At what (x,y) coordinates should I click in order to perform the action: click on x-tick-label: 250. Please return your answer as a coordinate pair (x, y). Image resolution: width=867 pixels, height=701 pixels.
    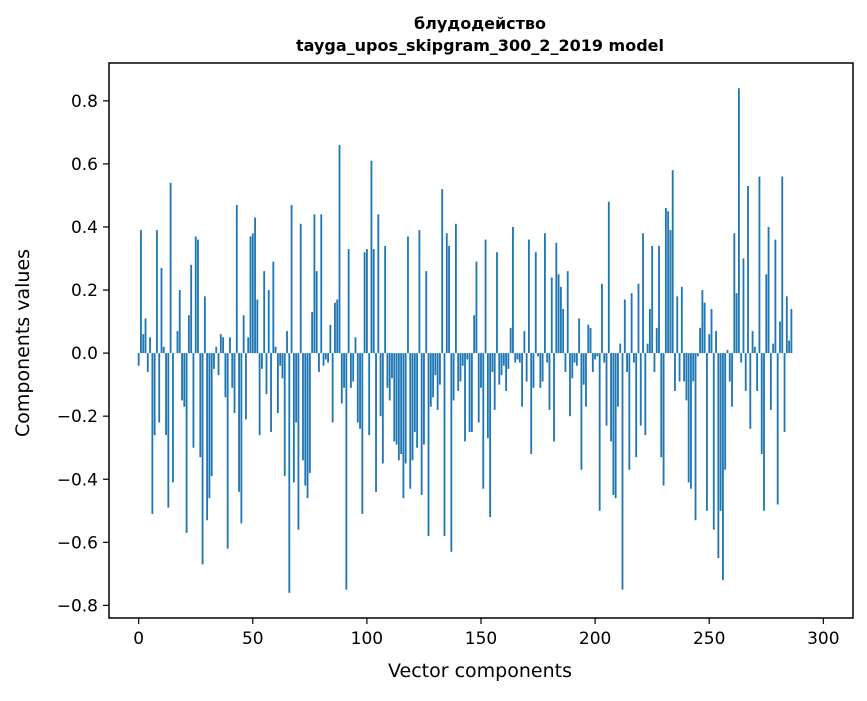
    Looking at the image, I should click on (709, 639).